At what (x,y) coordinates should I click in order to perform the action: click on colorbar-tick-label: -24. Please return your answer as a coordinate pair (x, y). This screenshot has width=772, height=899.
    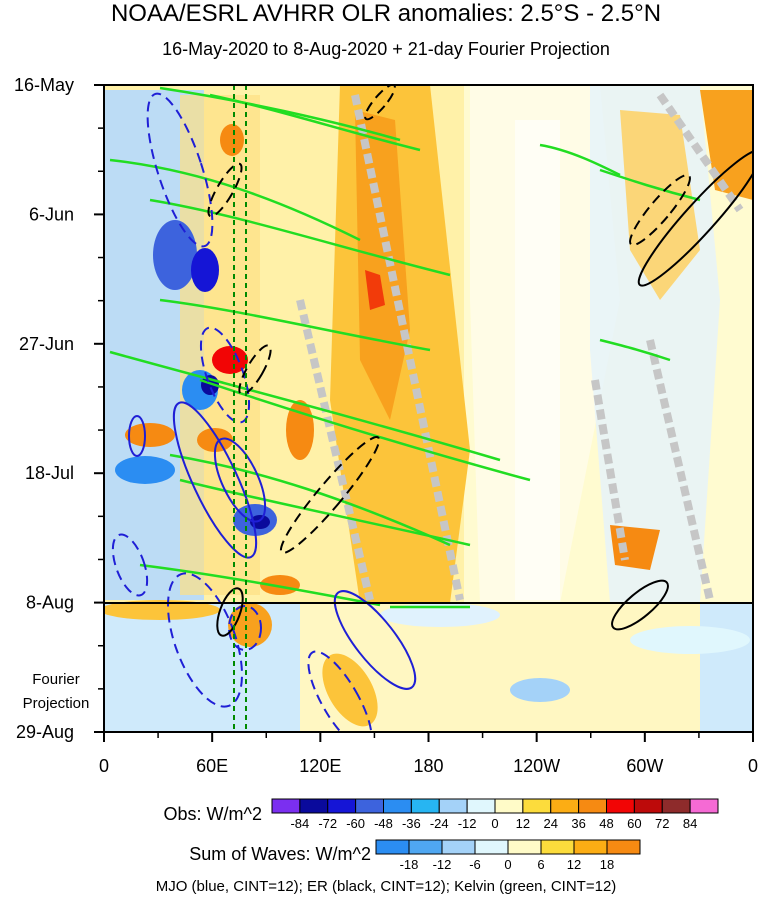
    Looking at the image, I should click on (439, 823).